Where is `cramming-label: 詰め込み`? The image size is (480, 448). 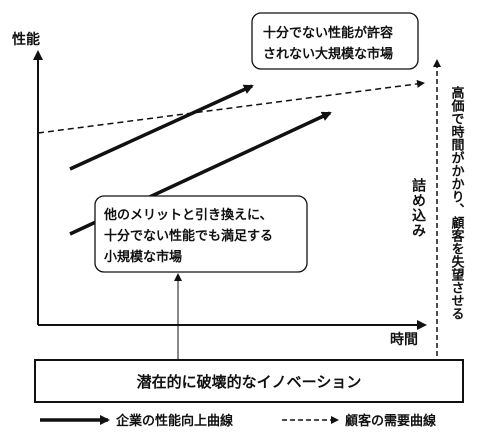 cramming-label: 詰め込み is located at coordinates (418, 207).